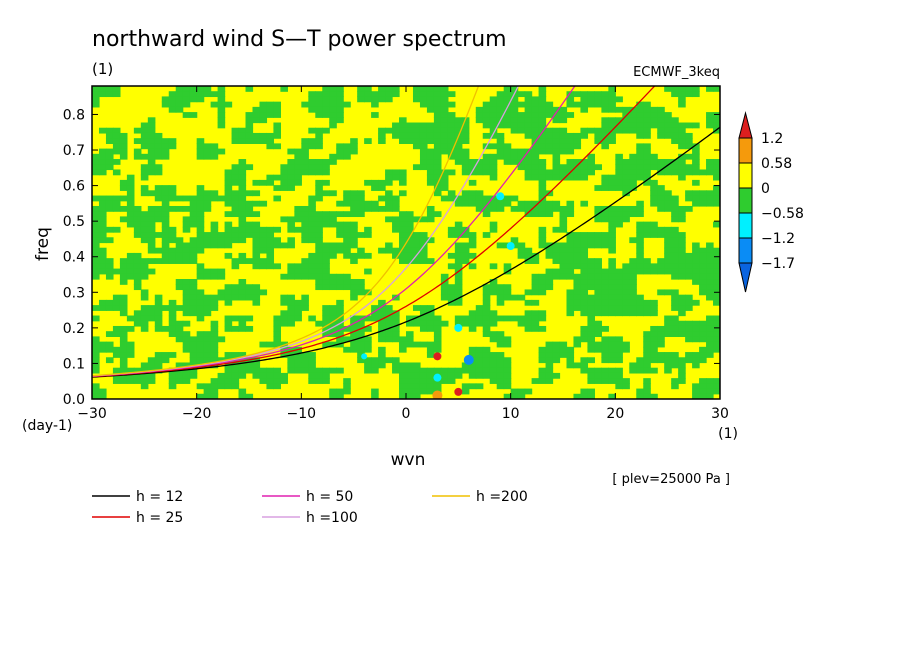 The image size is (904, 654). I want to click on field-anomaly, so click(458, 327).